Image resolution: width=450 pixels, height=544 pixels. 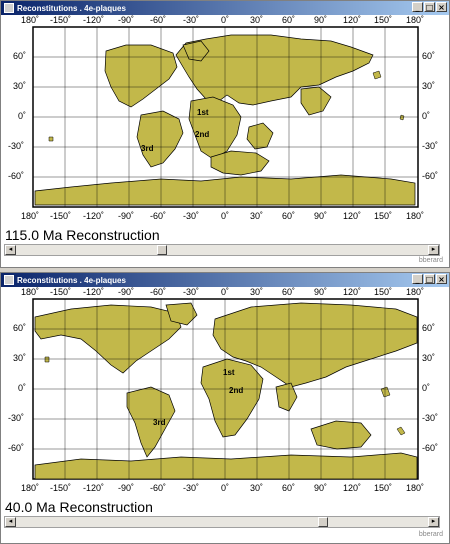 What do you see at coordinates (202, 134) in the screenshot?
I see `plate-label-2nd: 2nd` at bounding box center [202, 134].